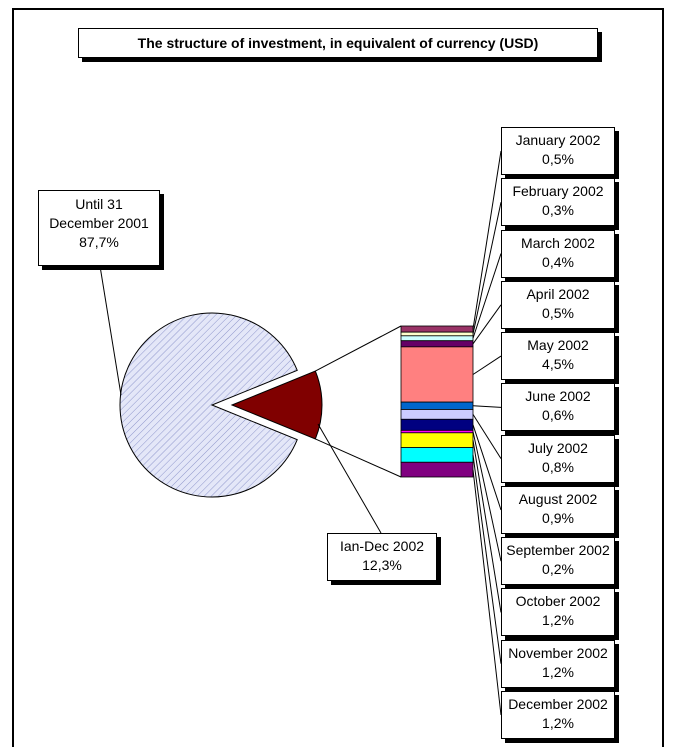 The height and width of the screenshot is (747, 681). Describe the element at coordinates (558, 140) in the screenshot. I see `label-name: January 2002` at that location.